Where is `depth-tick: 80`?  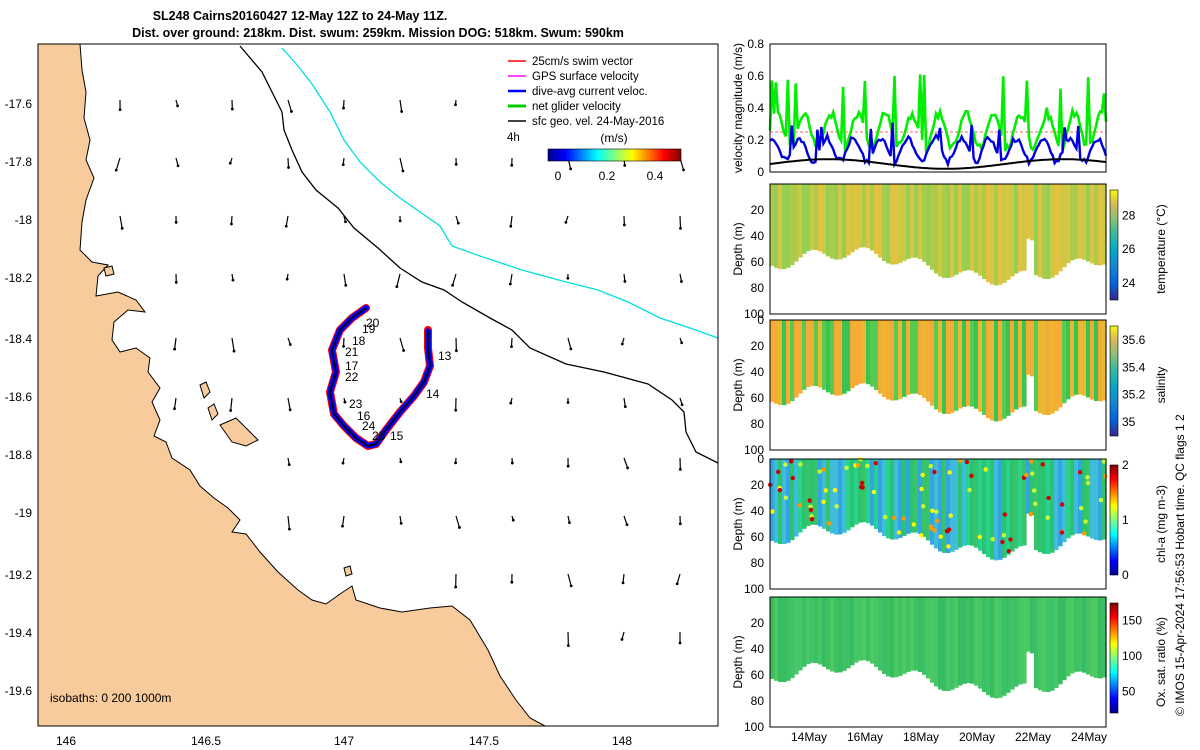
depth-tick: 80 is located at coordinates (758, 563).